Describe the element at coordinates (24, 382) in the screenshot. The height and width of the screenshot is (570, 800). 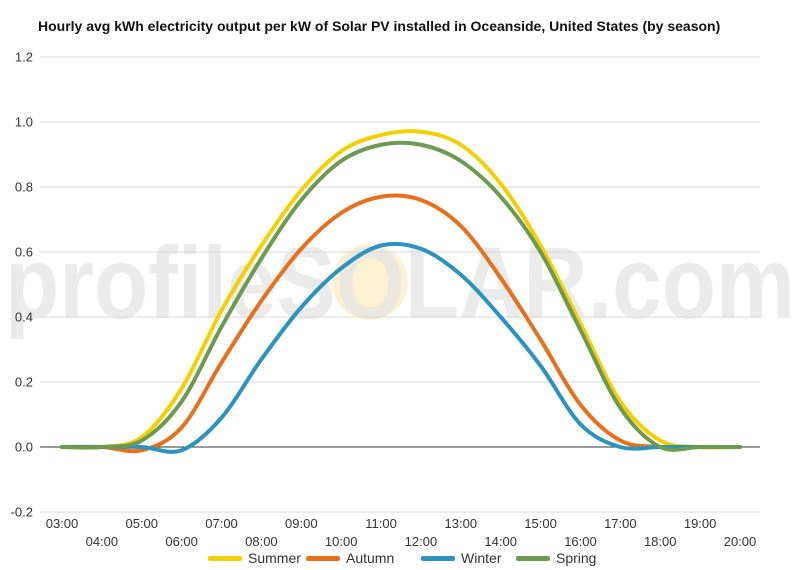
I see `y-tick-label: 0.2` at that location.